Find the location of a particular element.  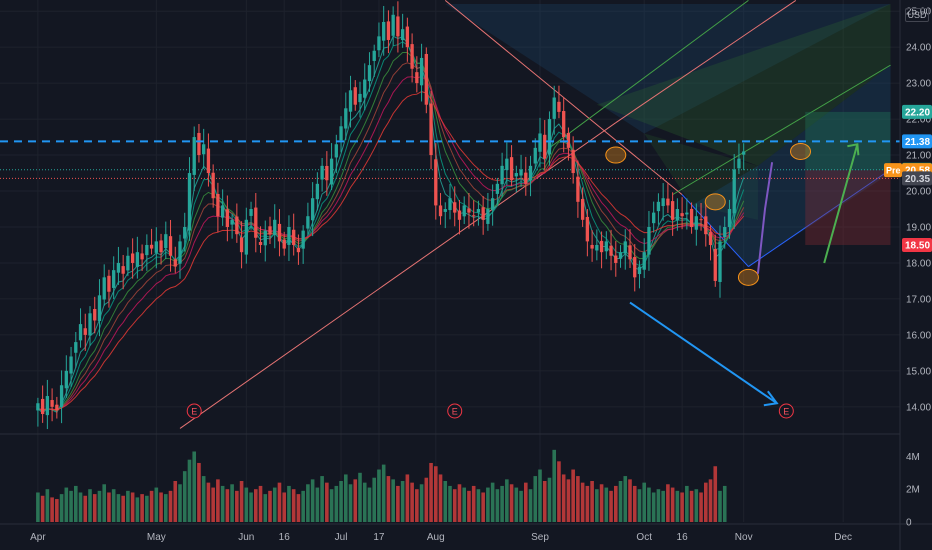

price-tag-value: 20.35 is located at coordinates (917, 179).